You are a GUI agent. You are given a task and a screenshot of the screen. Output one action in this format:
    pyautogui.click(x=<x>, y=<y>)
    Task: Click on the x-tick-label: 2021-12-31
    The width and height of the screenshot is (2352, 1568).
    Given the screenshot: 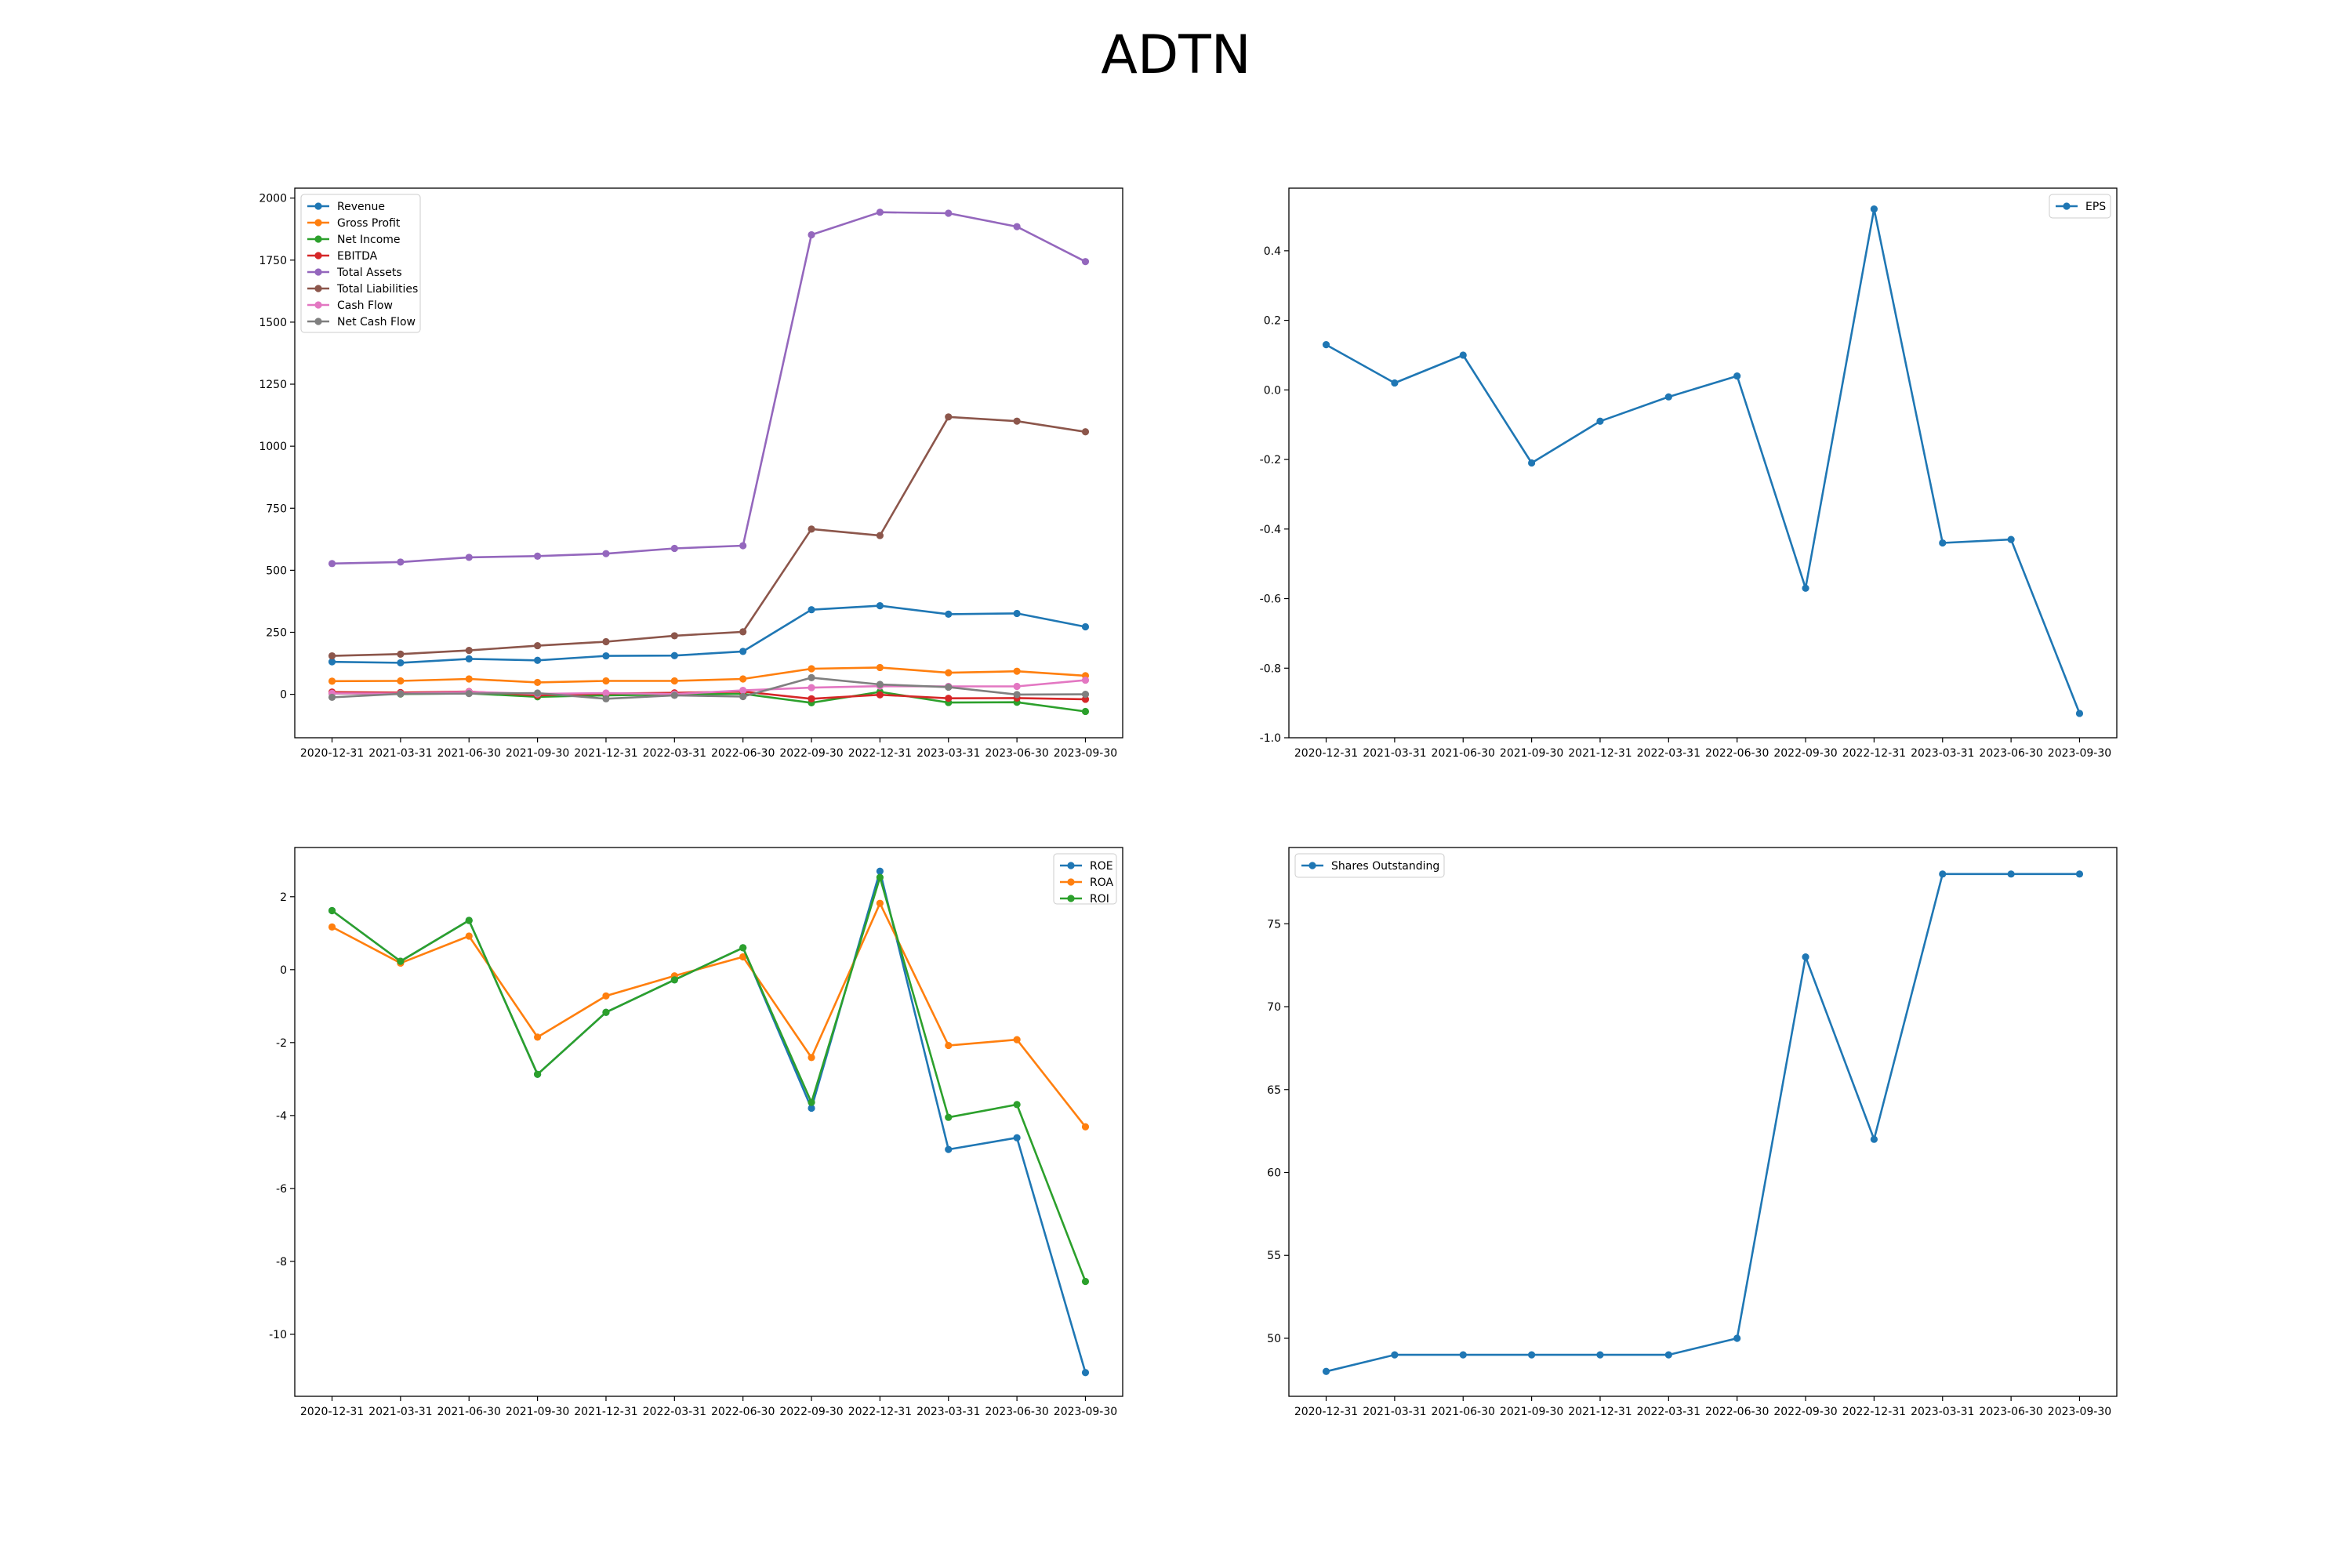 What is the action you would take?
    pyautogui.click(x=605, y=1412)
    